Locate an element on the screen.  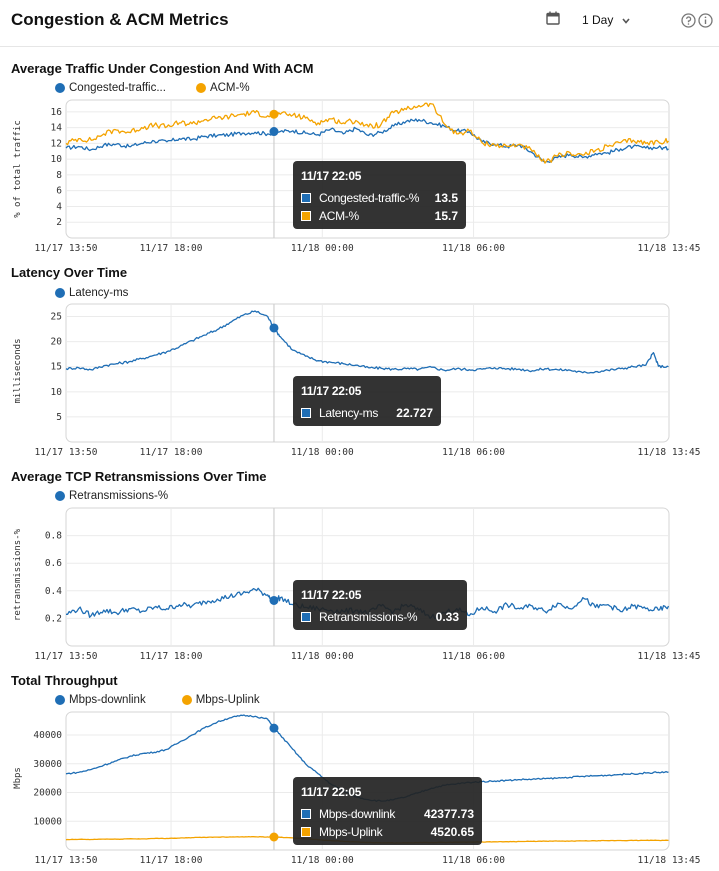
tooltip-value: 22.727 is located at coordinates (414, 413).